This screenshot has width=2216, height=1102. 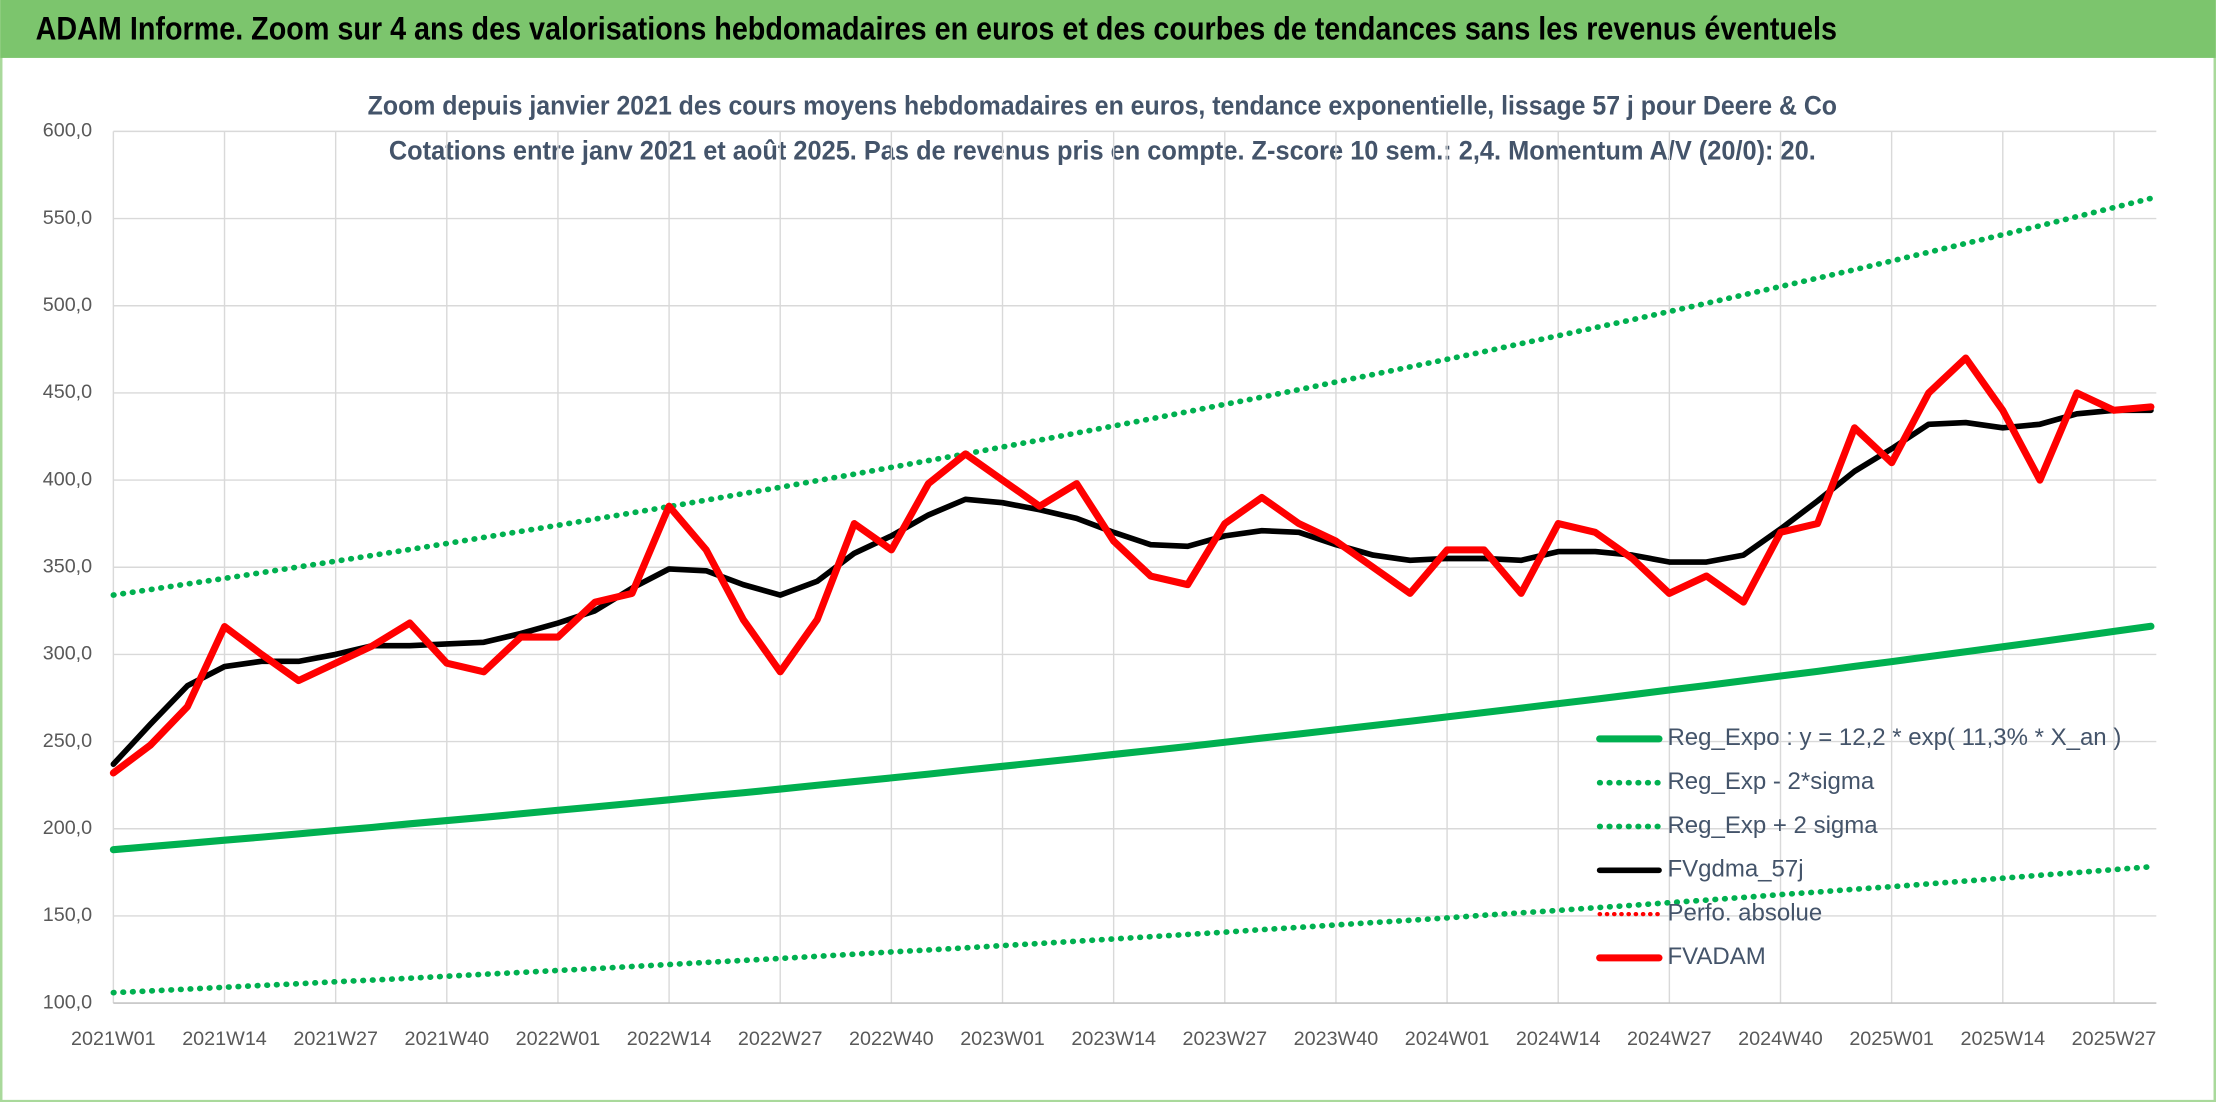 What do you see at coordinates (1891, 1039) in the screenshot?
I see `x-tick-label: 2025W01` at bounding box center [1891, 1039].